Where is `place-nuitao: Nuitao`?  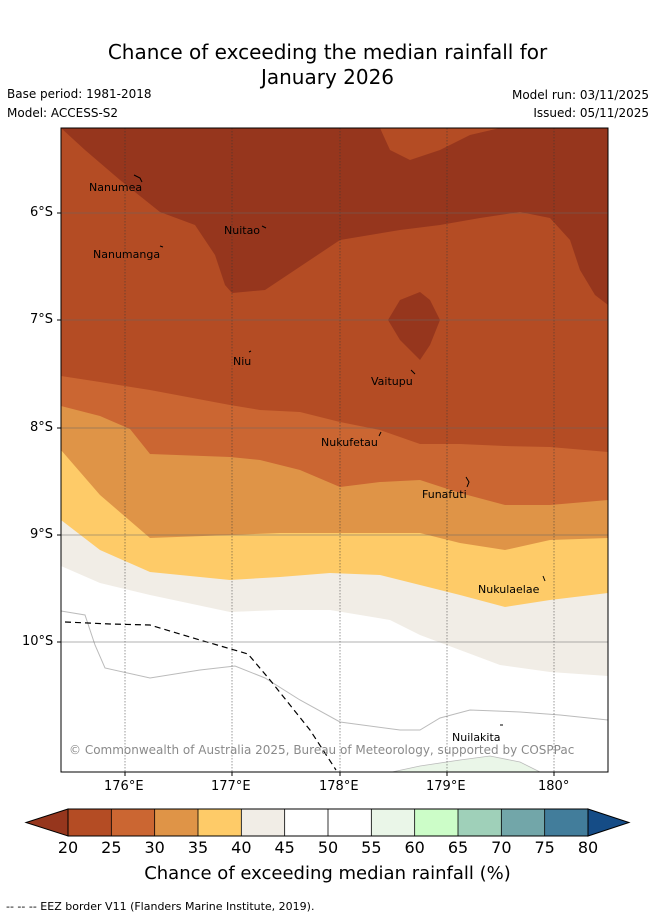 place-nuitao: Nuitao is located at coordinates (242, 230).